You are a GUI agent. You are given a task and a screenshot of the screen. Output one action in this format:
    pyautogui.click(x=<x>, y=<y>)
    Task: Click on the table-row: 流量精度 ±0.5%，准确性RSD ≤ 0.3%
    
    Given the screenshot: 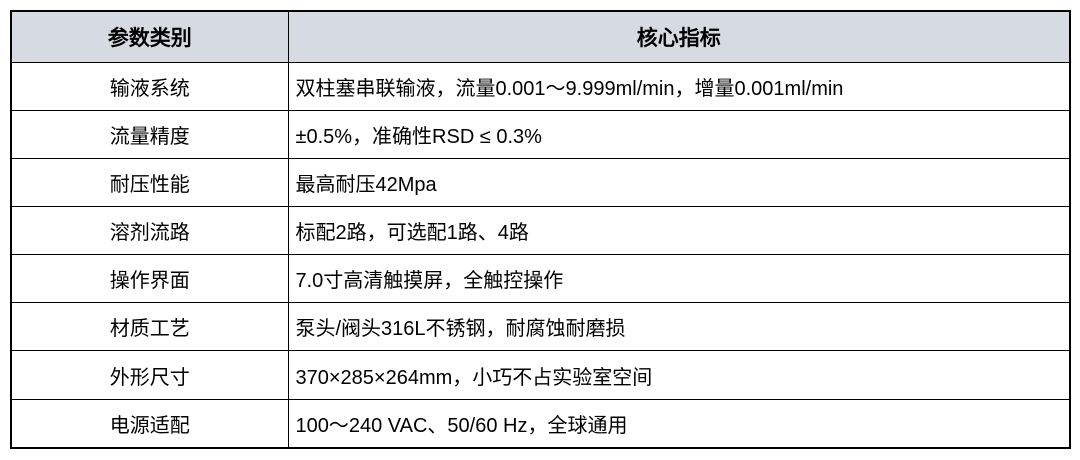 What is the action you would take?
    pyautogui.click(x=540, y=135)
    